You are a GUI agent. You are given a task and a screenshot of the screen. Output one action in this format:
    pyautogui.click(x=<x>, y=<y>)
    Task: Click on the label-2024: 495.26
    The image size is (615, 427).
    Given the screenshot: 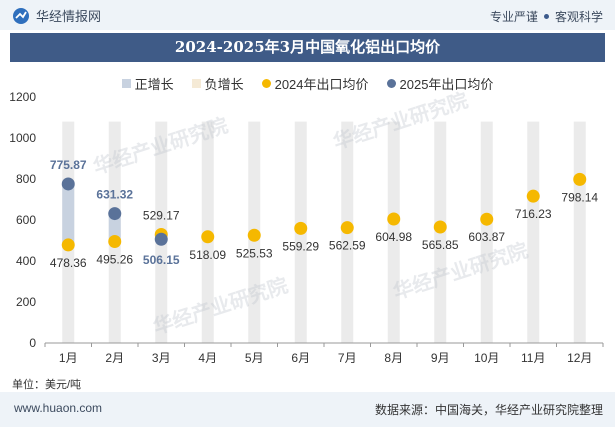 What is the action you would take?
    pyautogui.click(x=114, y=259)
    